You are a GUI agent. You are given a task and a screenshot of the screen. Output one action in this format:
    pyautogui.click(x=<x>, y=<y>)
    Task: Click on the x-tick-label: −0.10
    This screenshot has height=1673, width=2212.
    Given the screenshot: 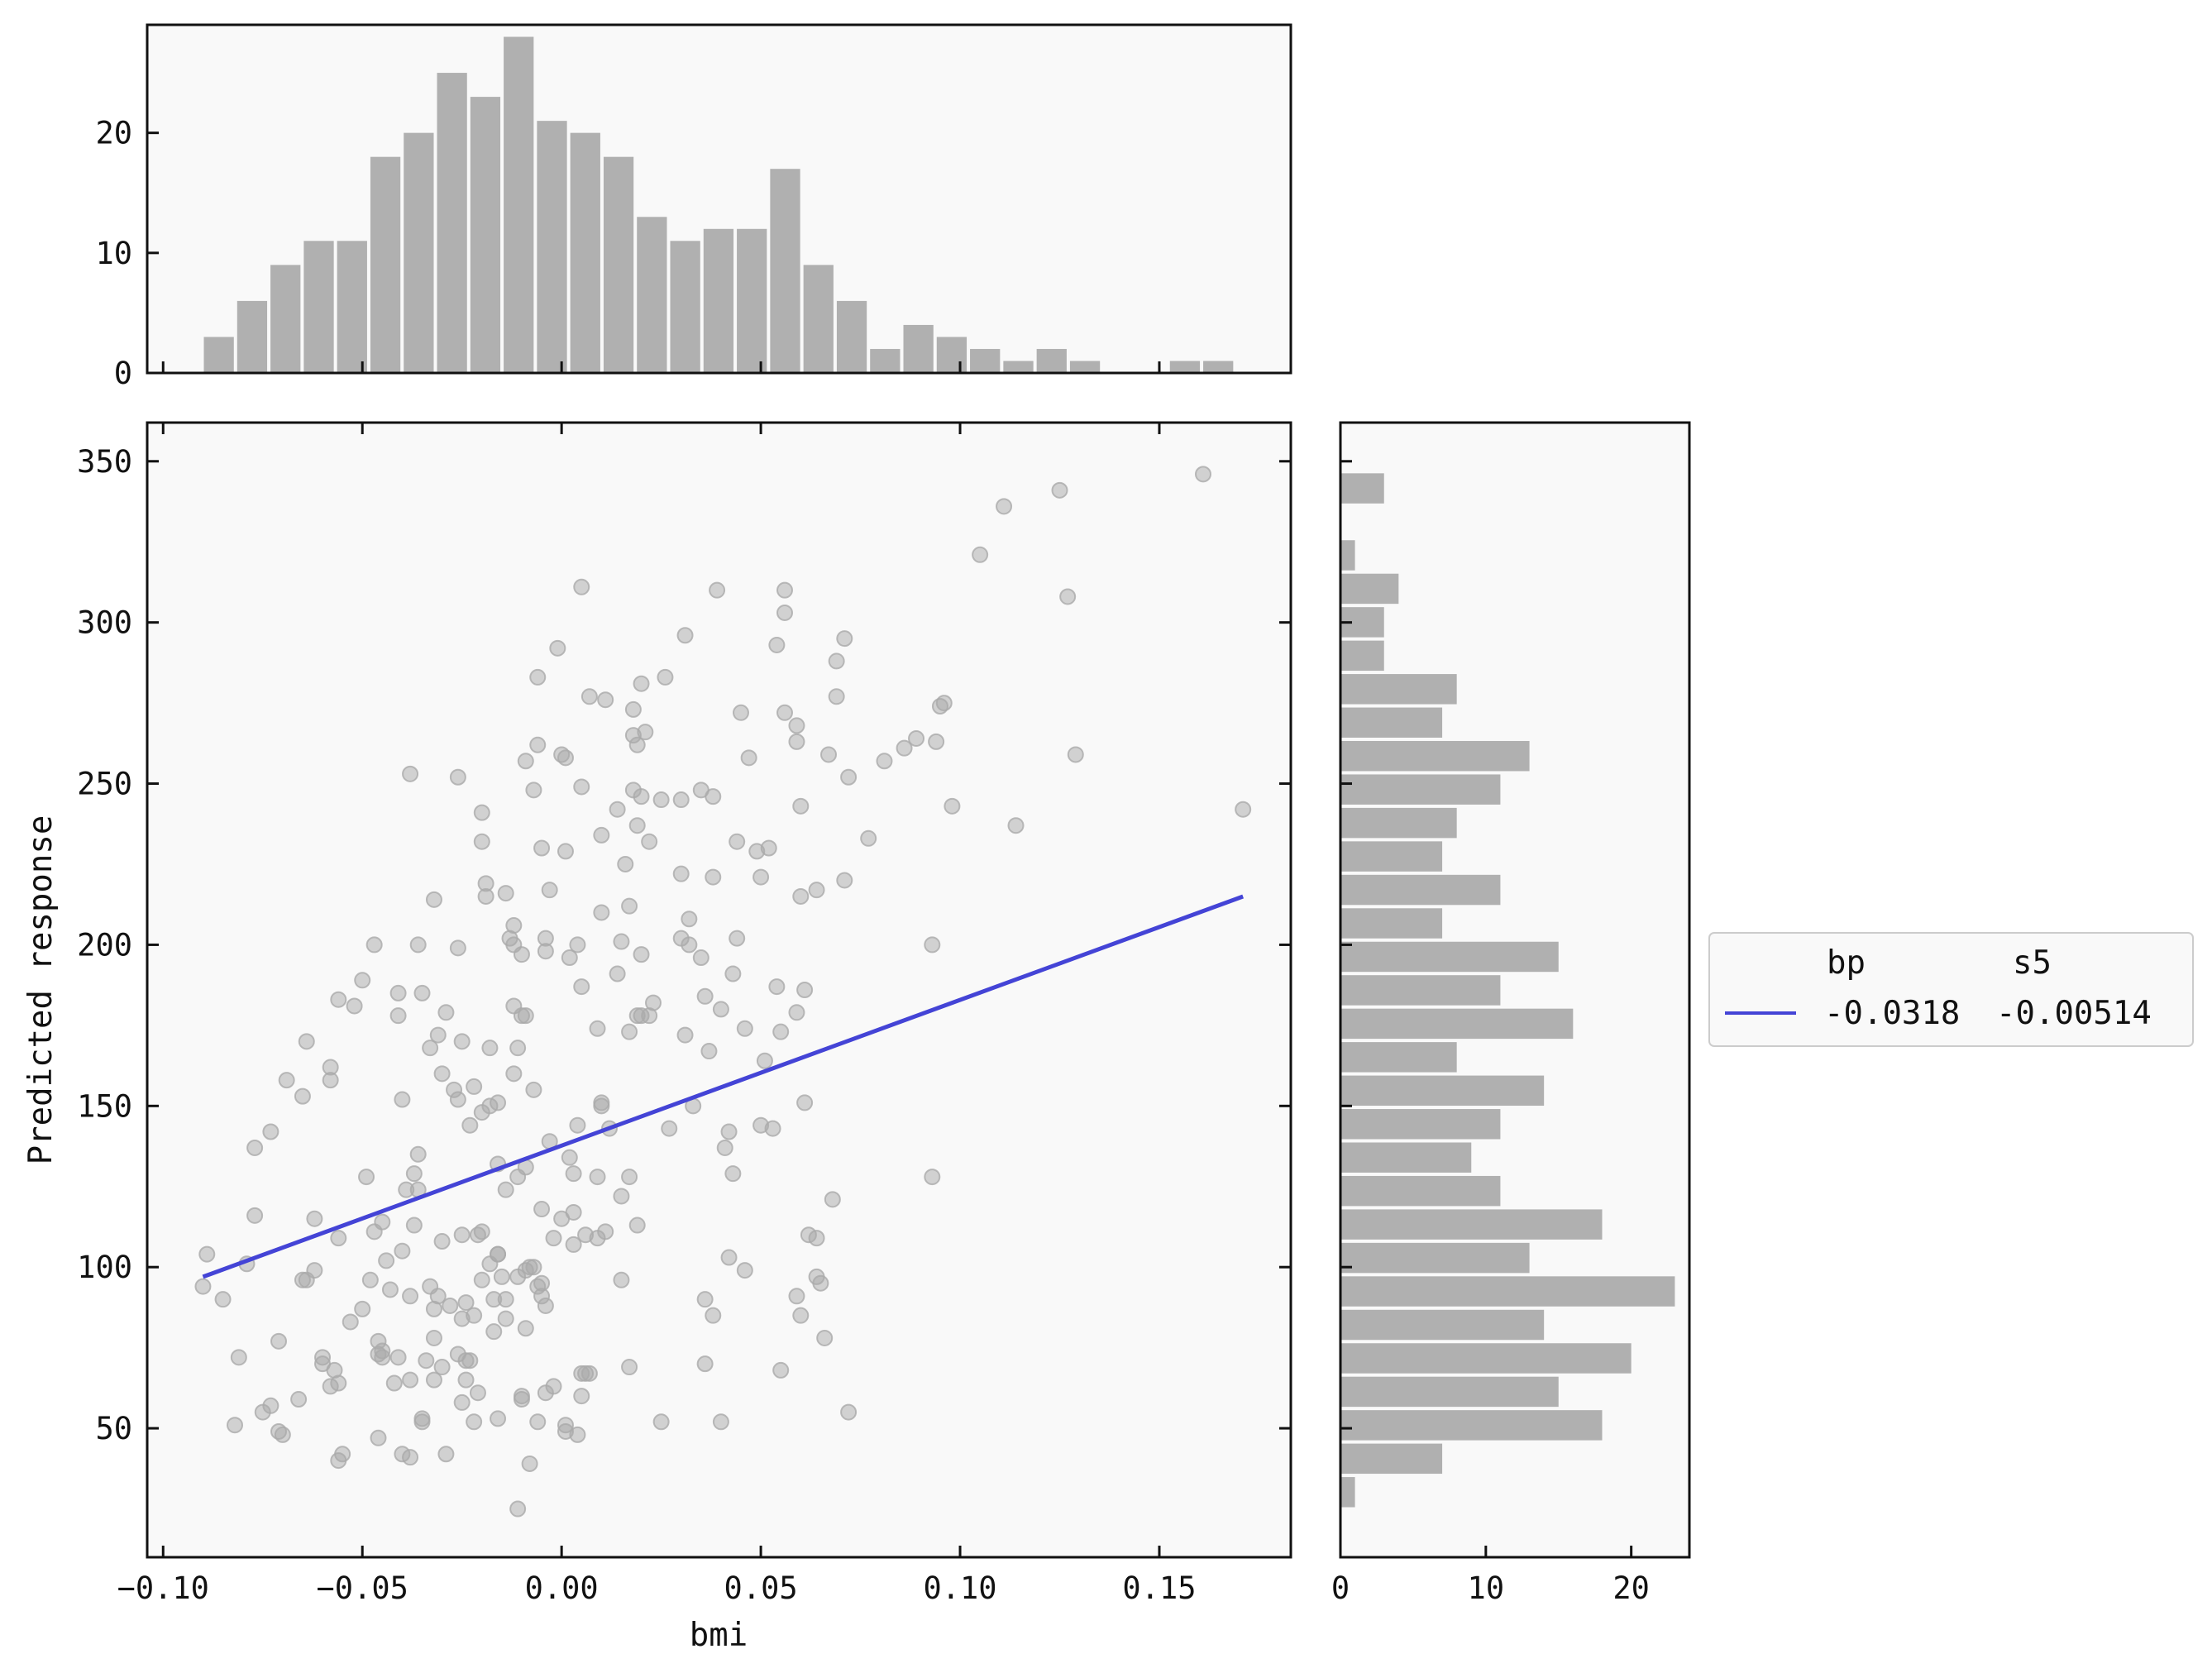 What is the action you would take?
    pyautogui.click(x=163, y=1588)
    